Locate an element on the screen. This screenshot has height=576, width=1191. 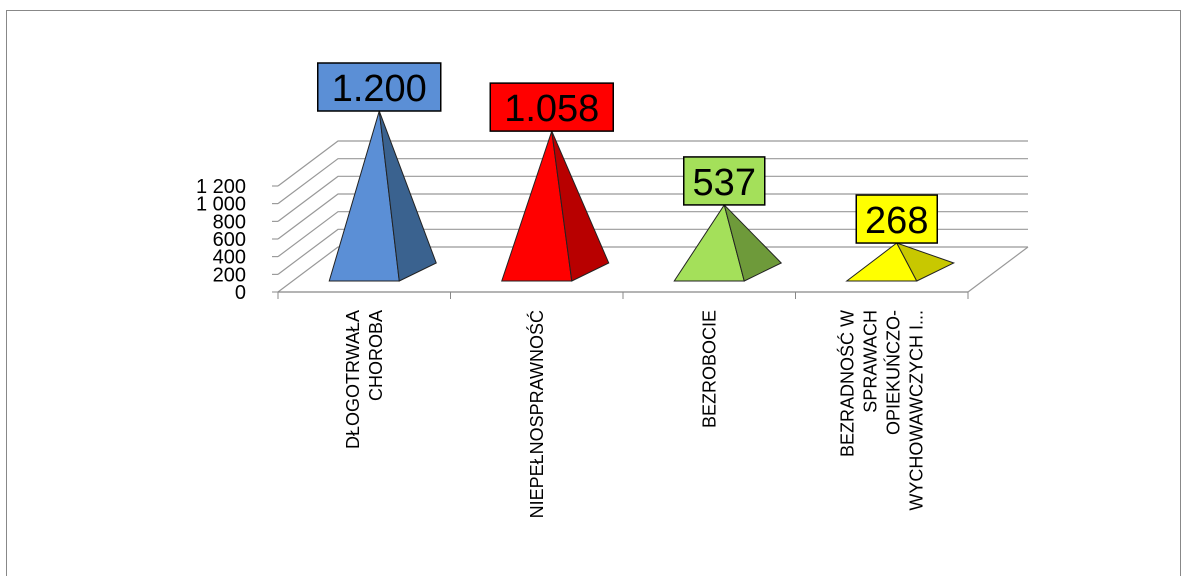
data-label: 268 is located at coordinates (896, 221).